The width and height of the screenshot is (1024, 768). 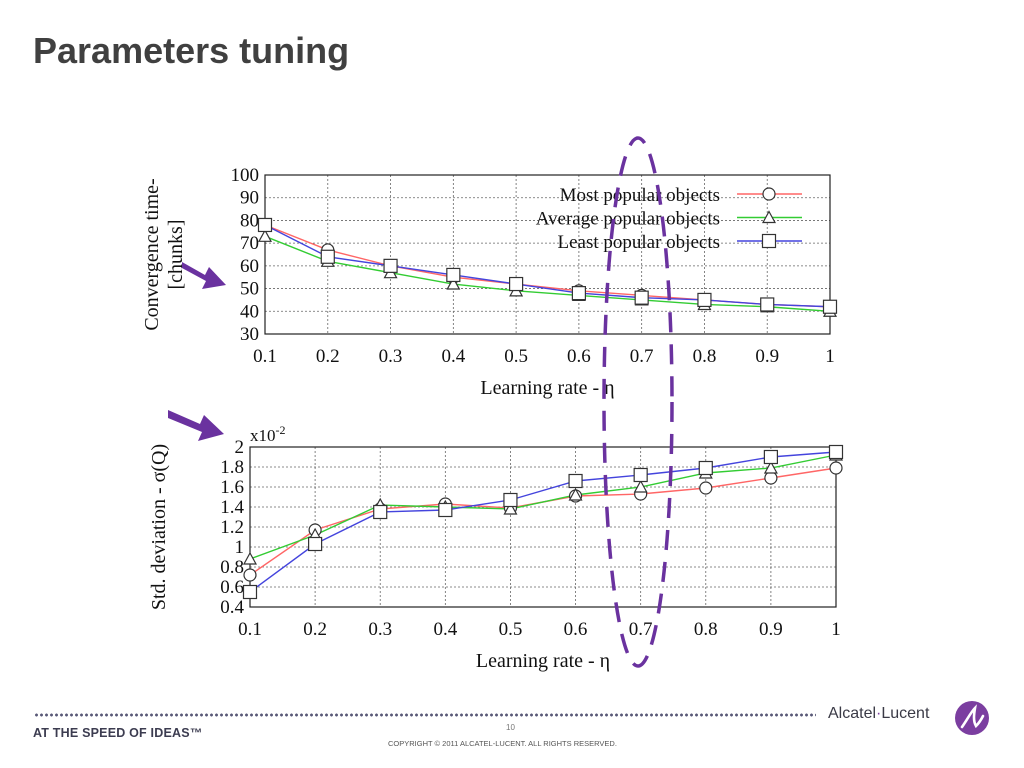 What do you see at coordinates (232, 527) in the screenshot?
I see `y-tick-label: 1.2` at bounding box center [232, 527].